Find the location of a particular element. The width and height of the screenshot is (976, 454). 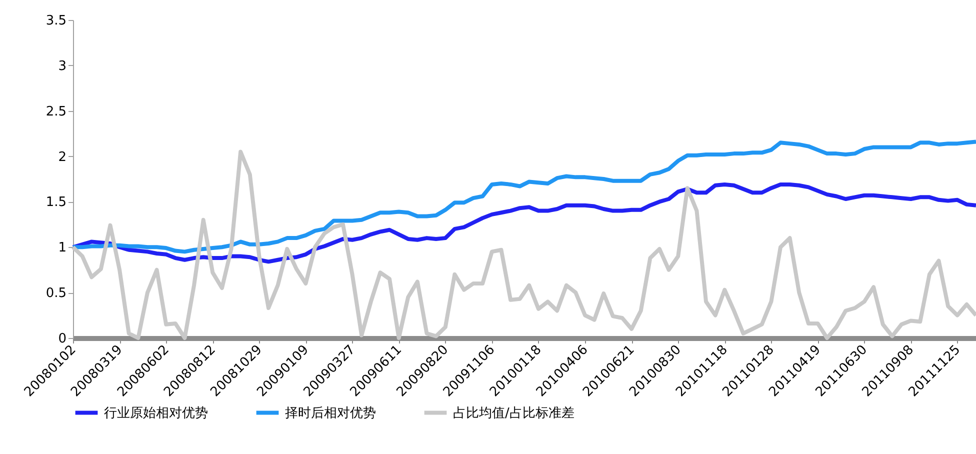

y-tick-label: 1 is located at coordinates (62, 248).